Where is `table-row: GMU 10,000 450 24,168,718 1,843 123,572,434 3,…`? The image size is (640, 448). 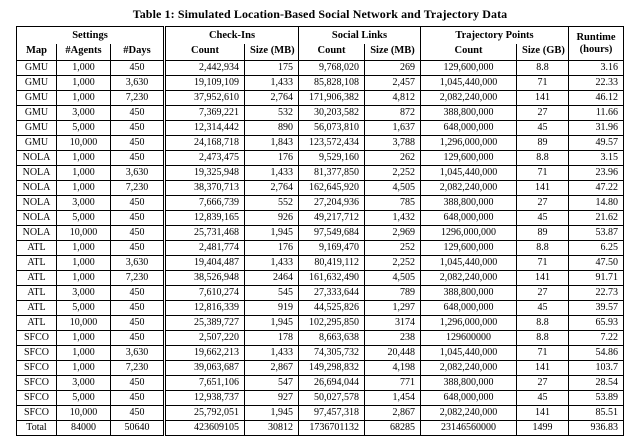 table-row: GMU 10,000 450 24,168,718 1,843 123,572,434 3,… is located at coordinates (319, 143).